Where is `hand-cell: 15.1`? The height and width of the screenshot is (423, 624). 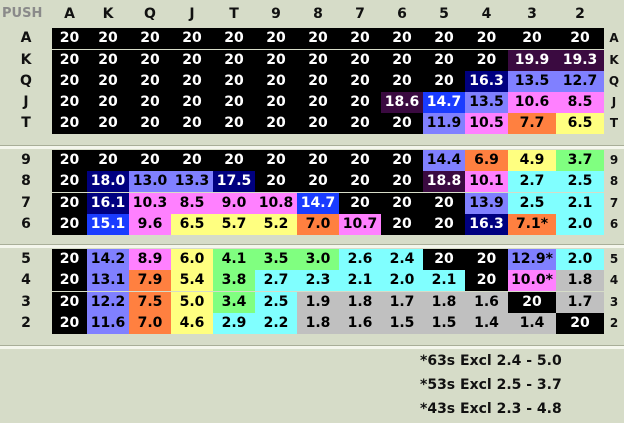 hand-cell: 15.1 is located at coordinates (108, 224).